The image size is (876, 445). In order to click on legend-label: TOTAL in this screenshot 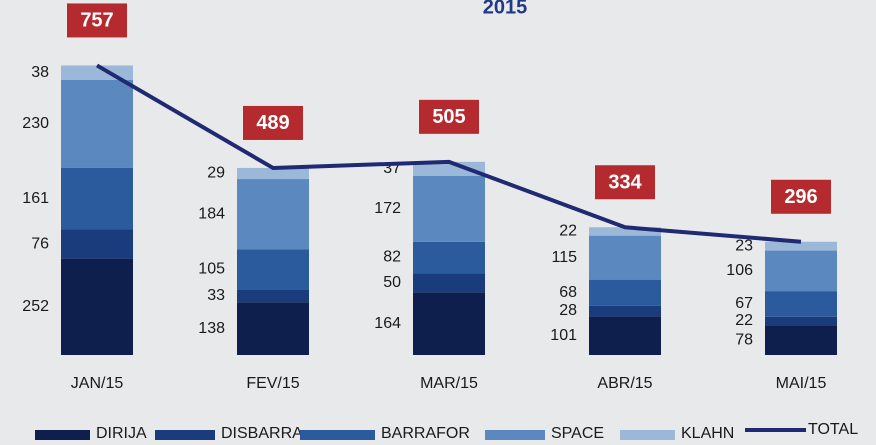, I will do `click(833, 429)`.